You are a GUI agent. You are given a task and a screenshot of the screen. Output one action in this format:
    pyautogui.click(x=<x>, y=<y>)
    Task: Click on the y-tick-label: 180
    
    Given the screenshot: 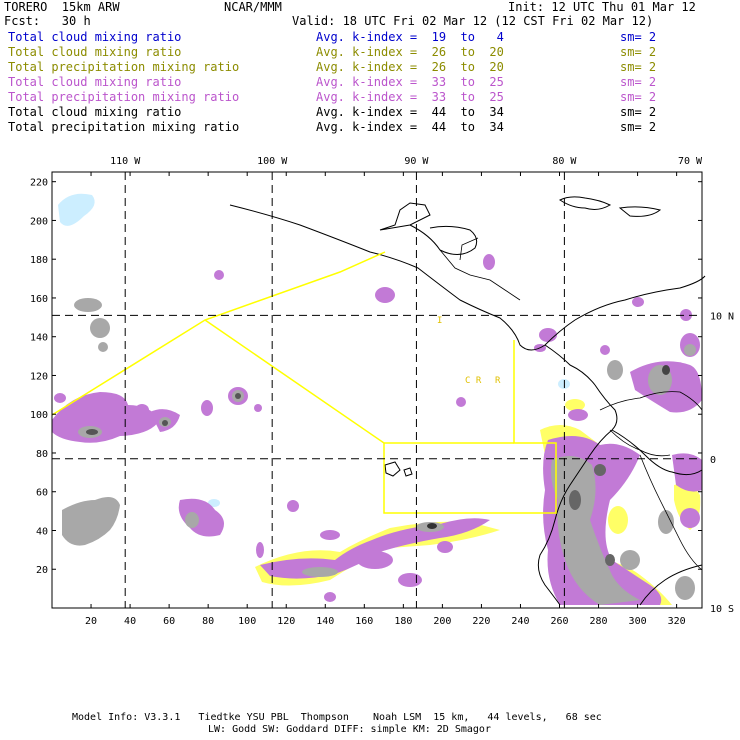 What is the action you would take?
    pyautogui.click(x=39, y=260)
    